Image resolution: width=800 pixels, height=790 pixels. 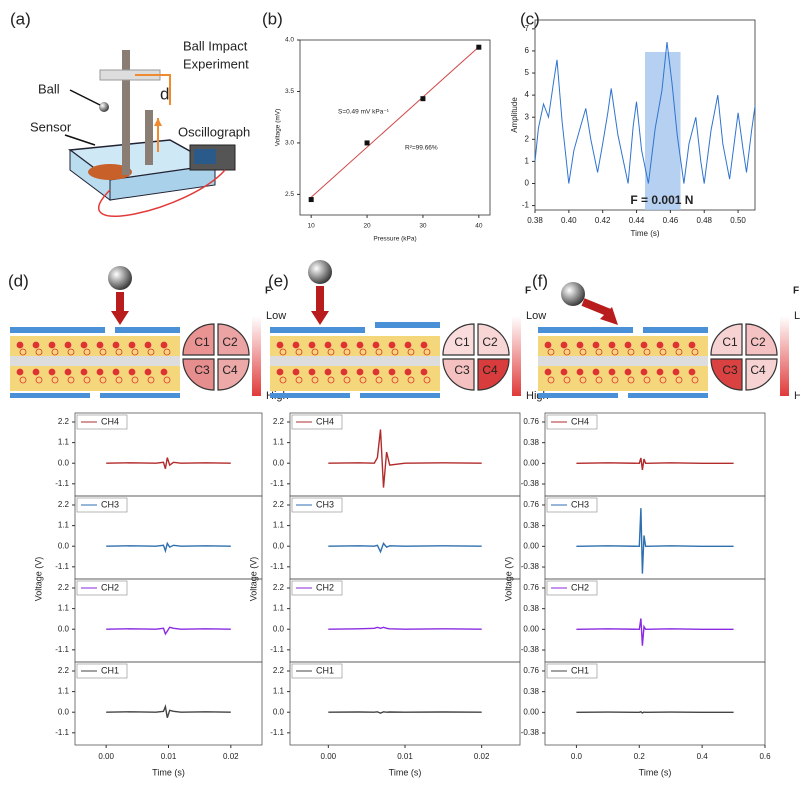 What do you see at coordinates (38, 579) in the screenshot?
I see `y-axis-label: Voltage (V)` at bounding box center [38, 579].